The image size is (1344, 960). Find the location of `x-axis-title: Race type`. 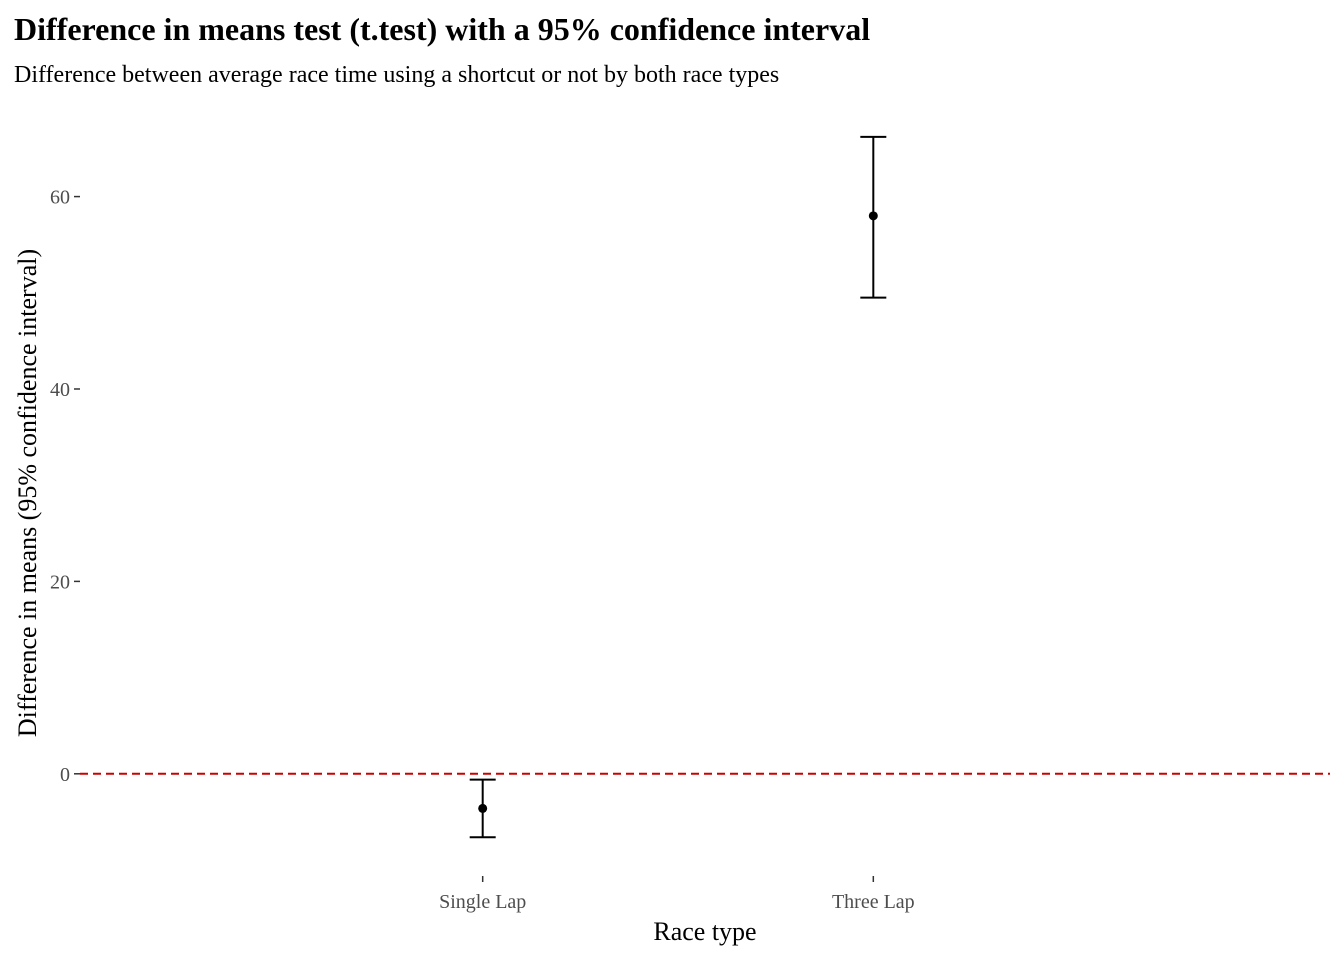

x-axis-title: Race type is located at coordinates (704, 931).